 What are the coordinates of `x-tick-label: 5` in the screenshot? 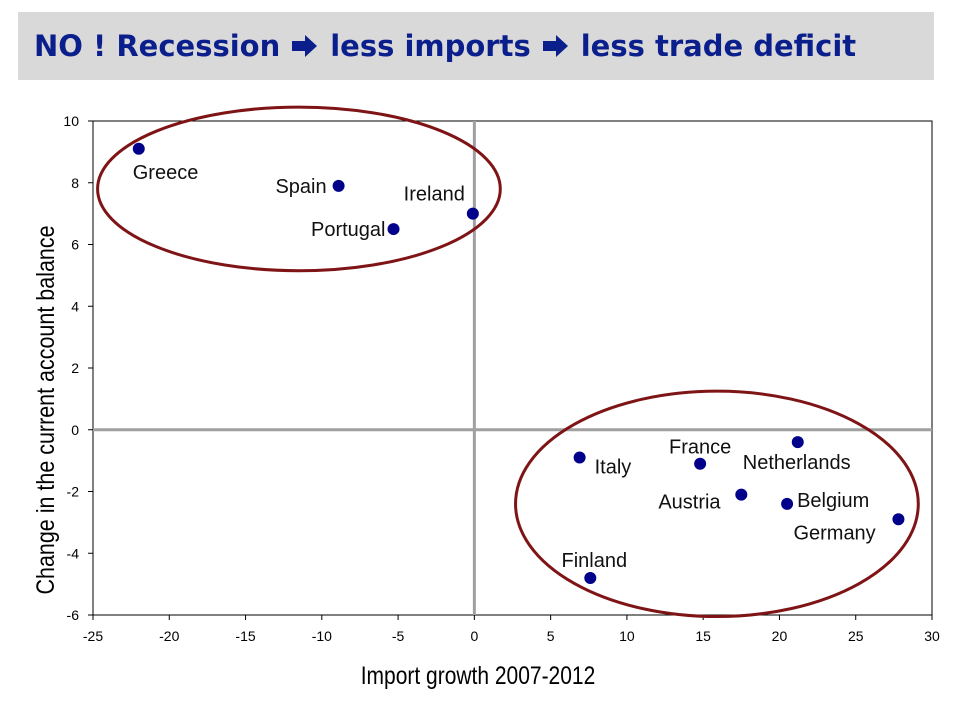 It's located at (551, 636).